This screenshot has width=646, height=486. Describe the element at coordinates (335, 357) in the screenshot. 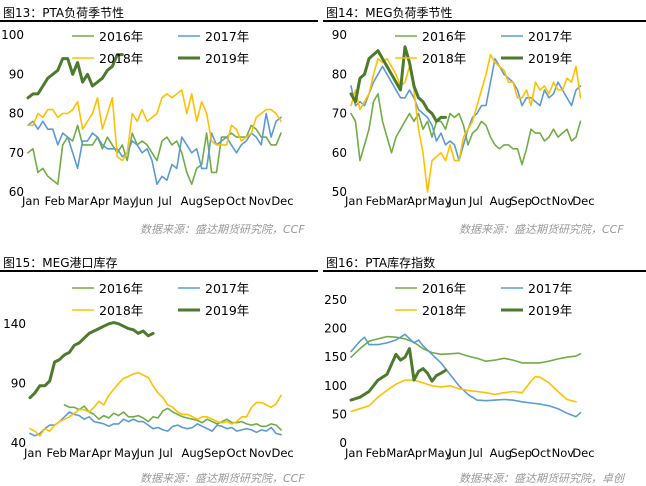

I see `y-tick-label: 150` at that location.